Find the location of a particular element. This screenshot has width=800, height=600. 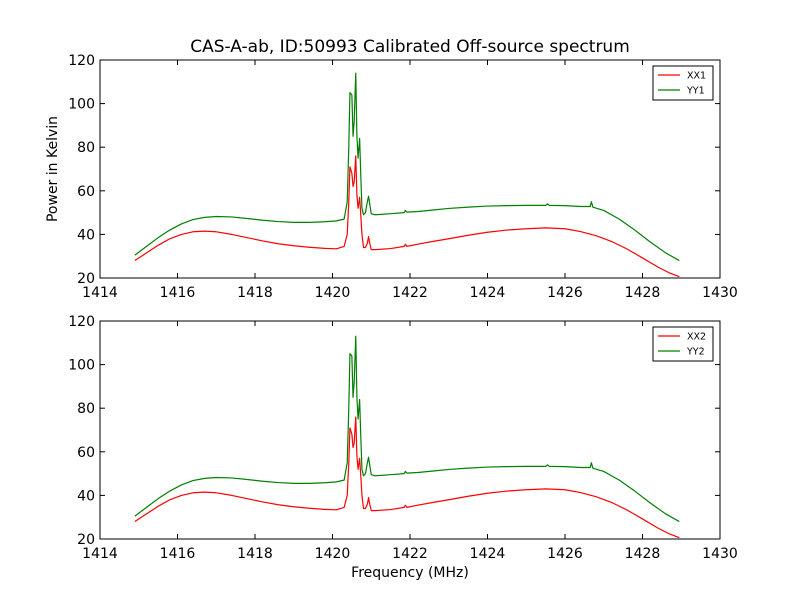

series-line-xx2 is located at coordinates (407, 477).